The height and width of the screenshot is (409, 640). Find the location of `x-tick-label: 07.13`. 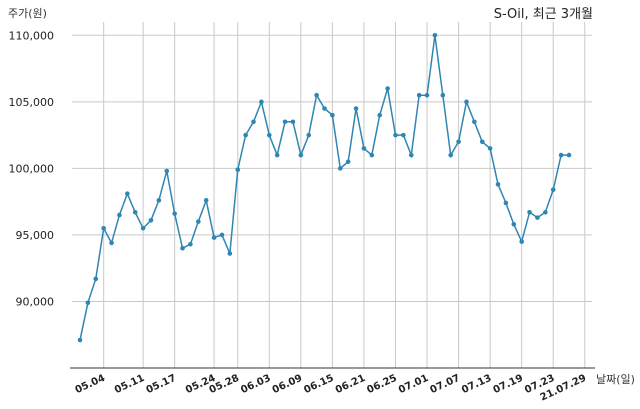

x-tick-label: 07.13 is located at coordinates (476, 384).